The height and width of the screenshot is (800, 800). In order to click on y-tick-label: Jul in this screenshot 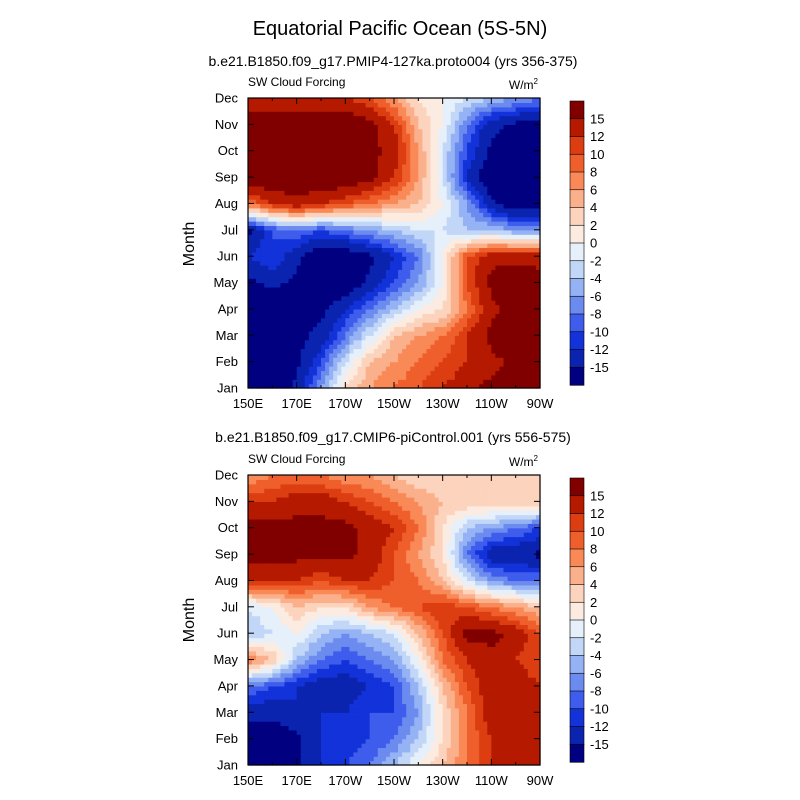, I will do `click(229, 229)`.